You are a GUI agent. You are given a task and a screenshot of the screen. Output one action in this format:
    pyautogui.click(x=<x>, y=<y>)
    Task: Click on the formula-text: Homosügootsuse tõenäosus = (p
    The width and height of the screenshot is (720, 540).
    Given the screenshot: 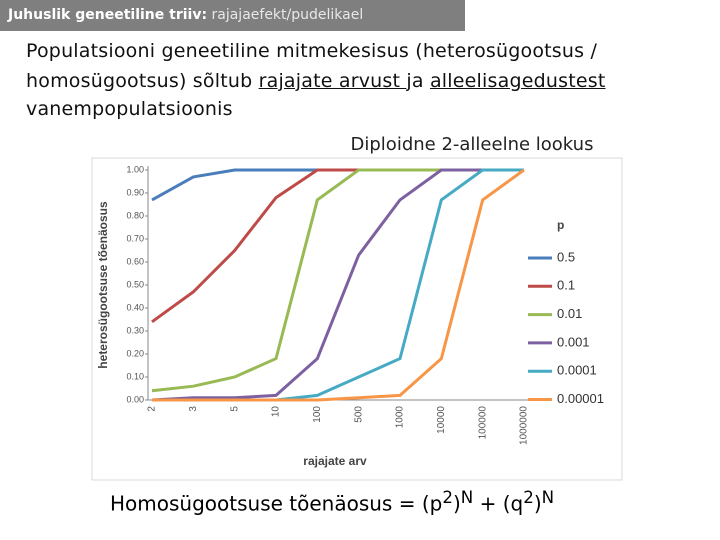 What is the action you would take?
    pyautogui.click(x=276, y=503)
    